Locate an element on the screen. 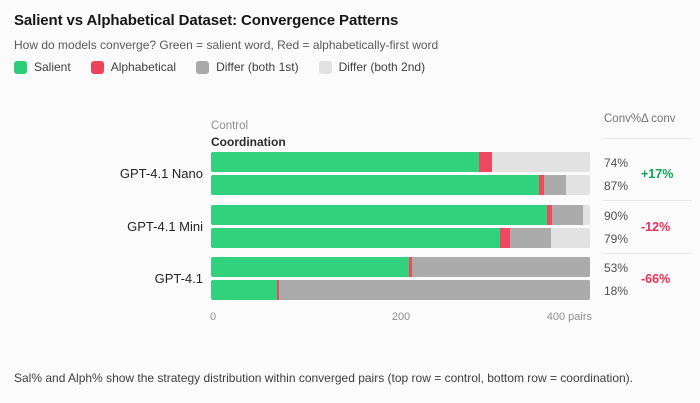 The height and width of the screenshot is (403, 700). legend-label: Alphabetical is located at coordinates (143, 67).